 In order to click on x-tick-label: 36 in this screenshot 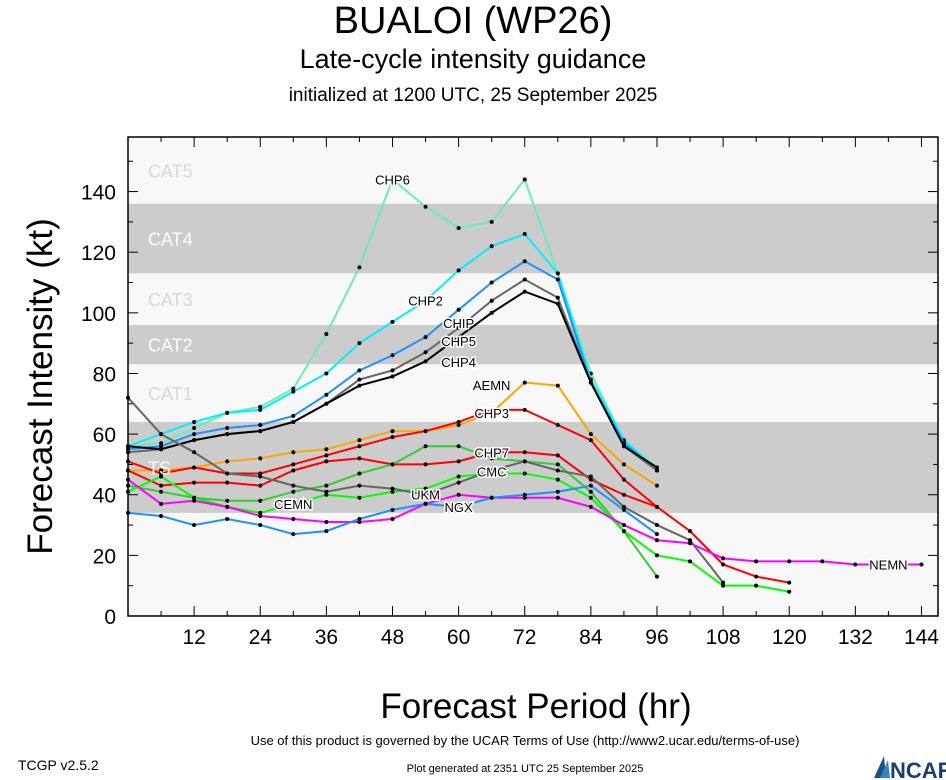, I will do `click(326, 637)`.